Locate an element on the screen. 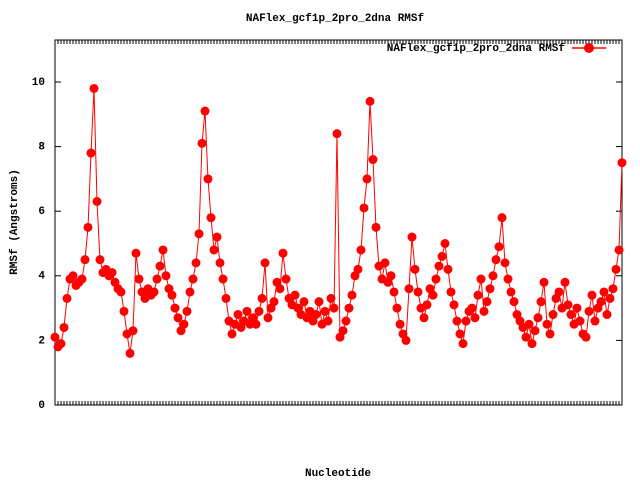 Image resolution: width=640 pixels, height=480 pixels. x-axis-label: Nucleotide is located at coordinates (338, 474).